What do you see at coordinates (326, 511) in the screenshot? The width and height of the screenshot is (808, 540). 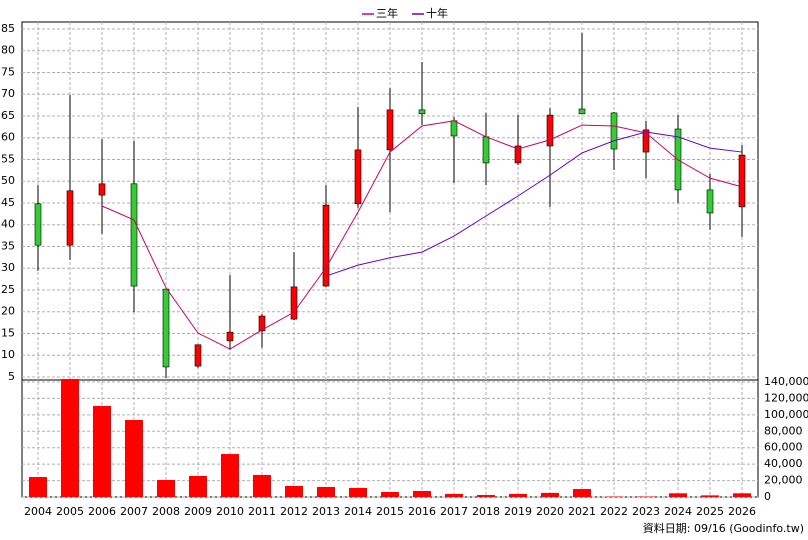 I see `x-tick-label: 2013` at bounding box center [326, 511].